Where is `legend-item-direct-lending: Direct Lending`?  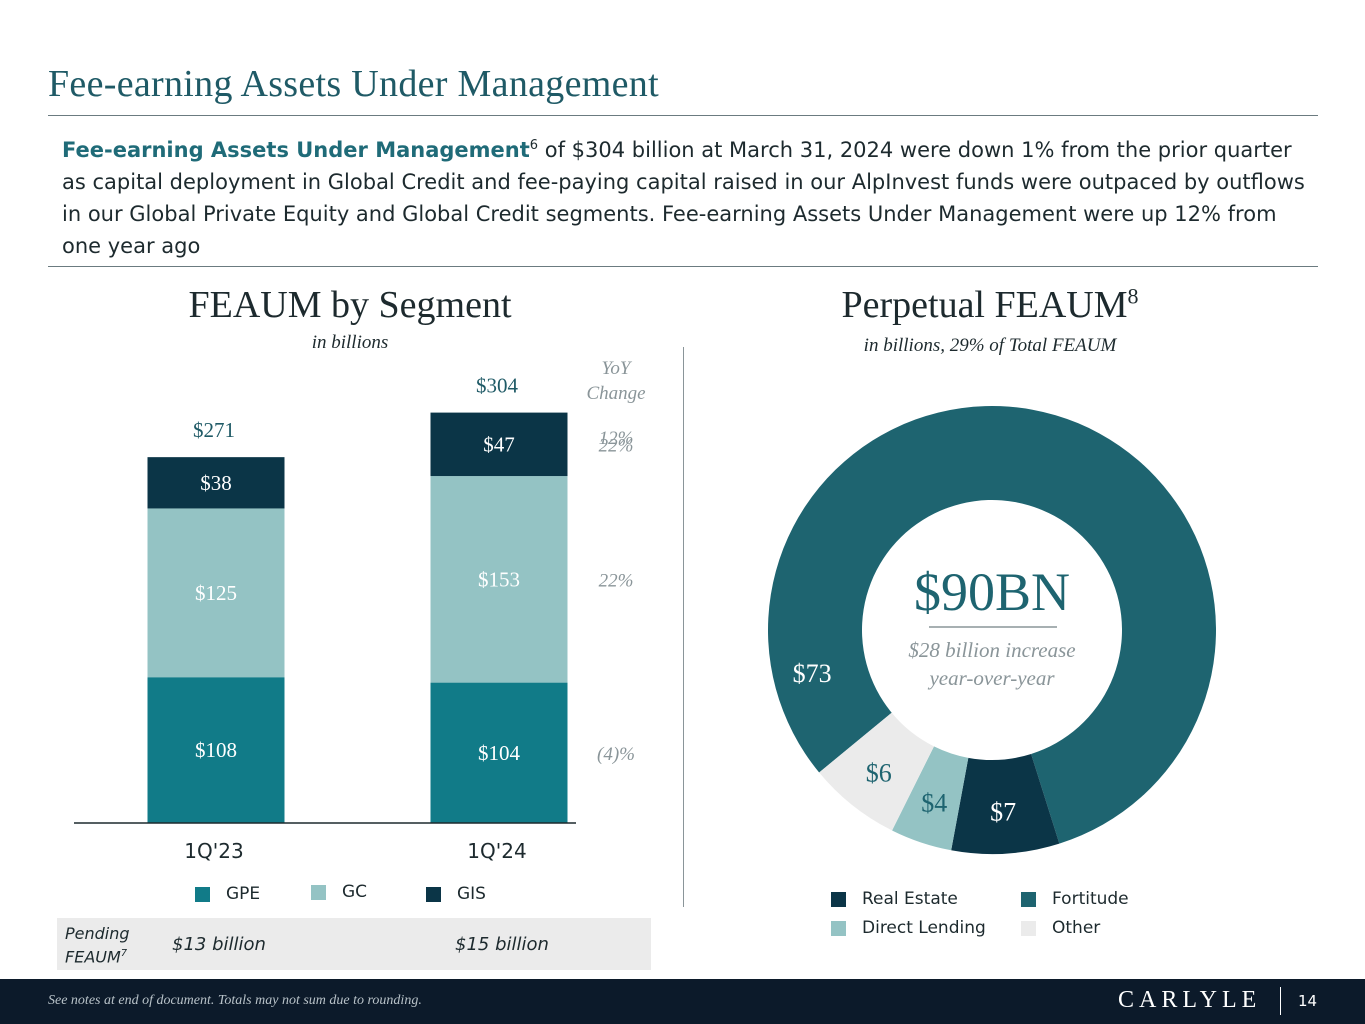
legend-item-direct-lending: Direct Lending is located at coordinates (908, 928).